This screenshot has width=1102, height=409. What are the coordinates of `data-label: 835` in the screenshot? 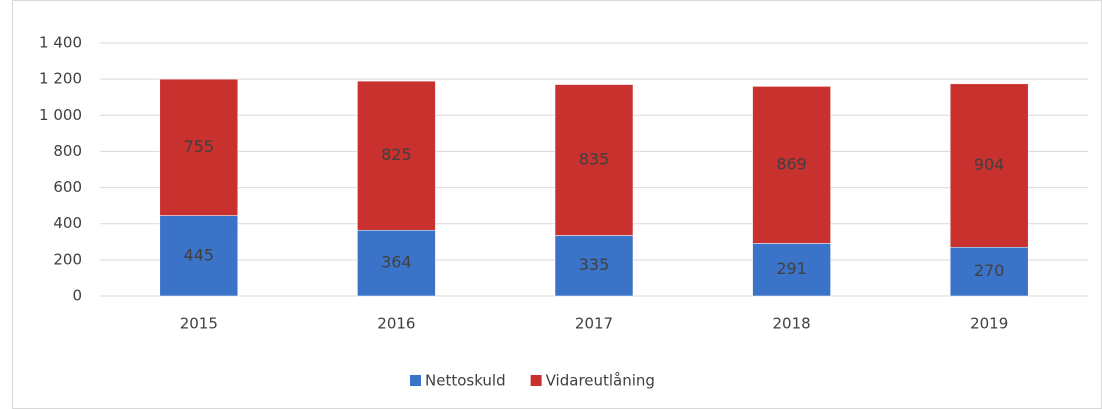 It's located at (594, 159).